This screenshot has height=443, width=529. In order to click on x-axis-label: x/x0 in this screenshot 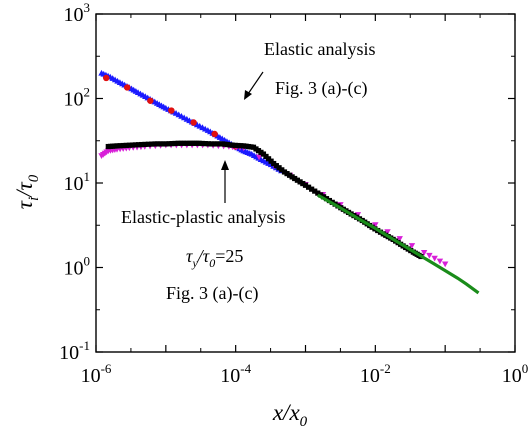, I will do `click(290, 415)`.